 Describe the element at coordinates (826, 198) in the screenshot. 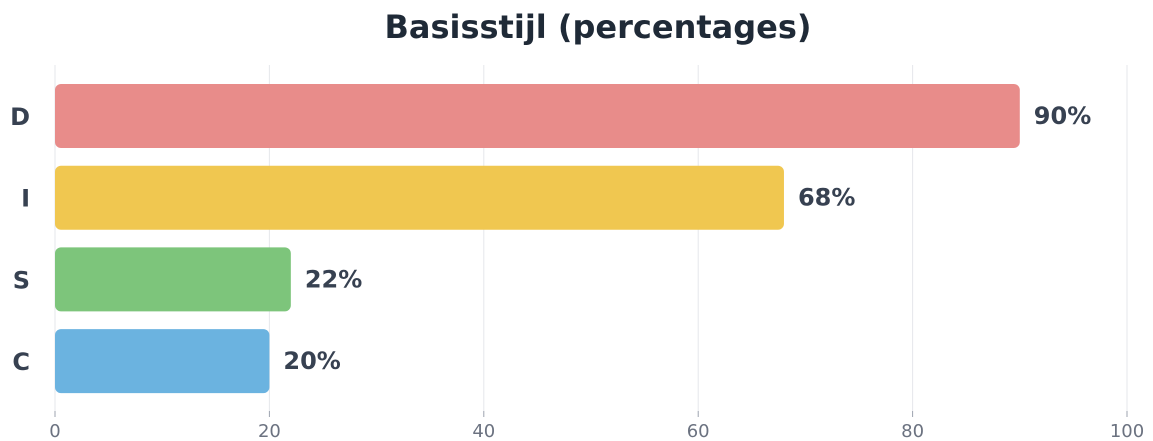

I see `value-label: 68%` at that location.